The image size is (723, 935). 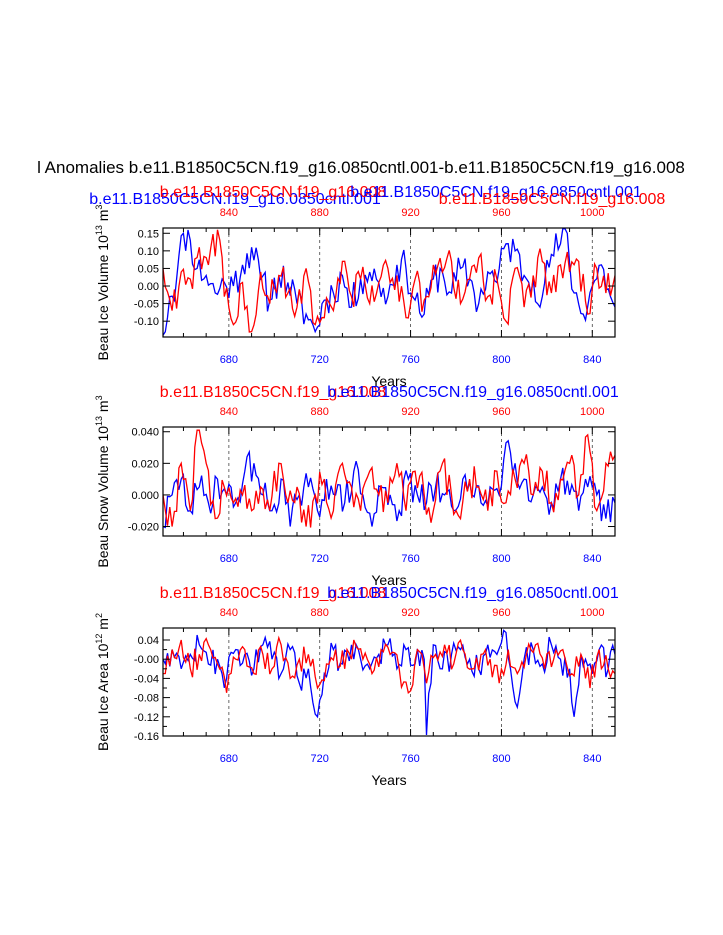 What do you see at coordinates (143, 528) in the screenshot?
I see `y-tick-label: -0.020` at bounding box center [143, 528].